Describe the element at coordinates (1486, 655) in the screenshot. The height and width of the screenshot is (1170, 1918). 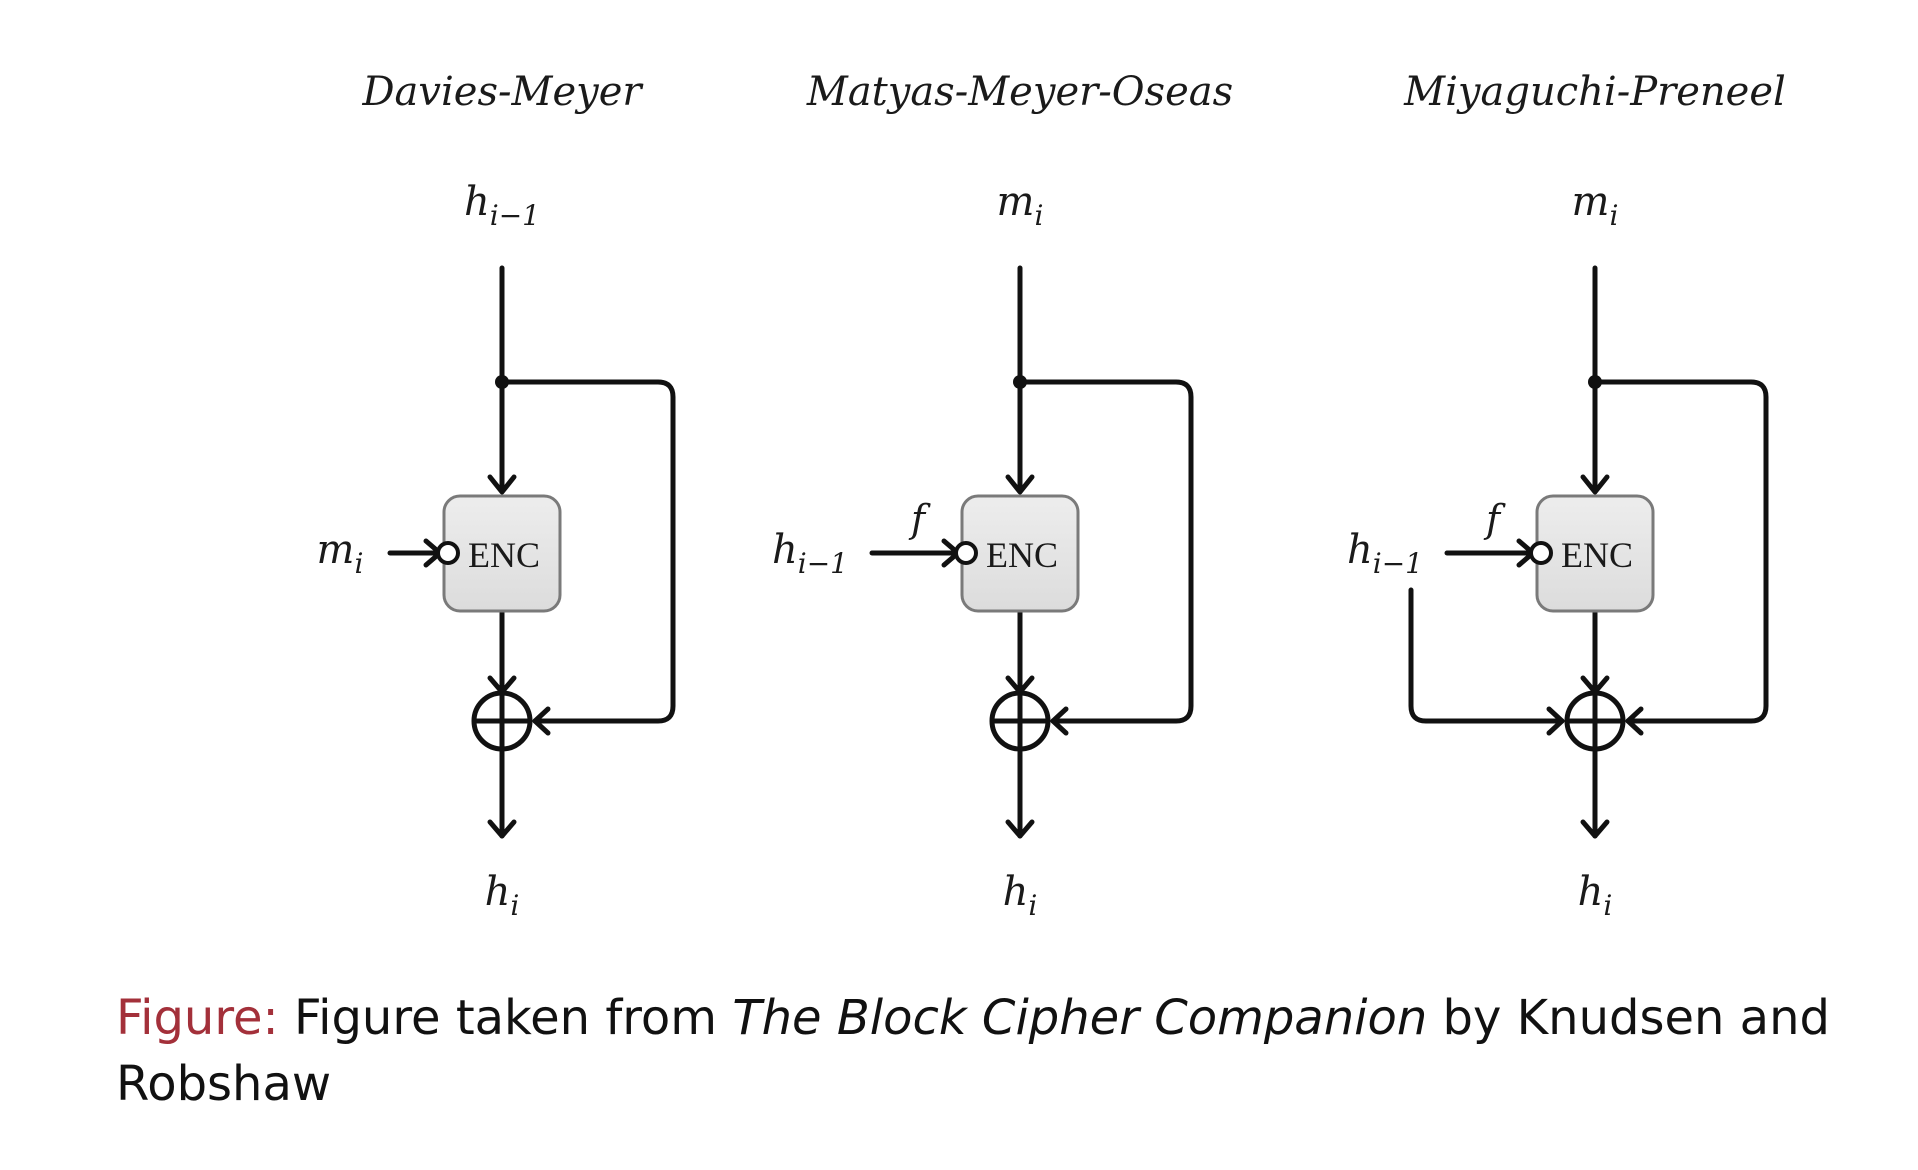
I see `chaining-feedback-line` at that location.